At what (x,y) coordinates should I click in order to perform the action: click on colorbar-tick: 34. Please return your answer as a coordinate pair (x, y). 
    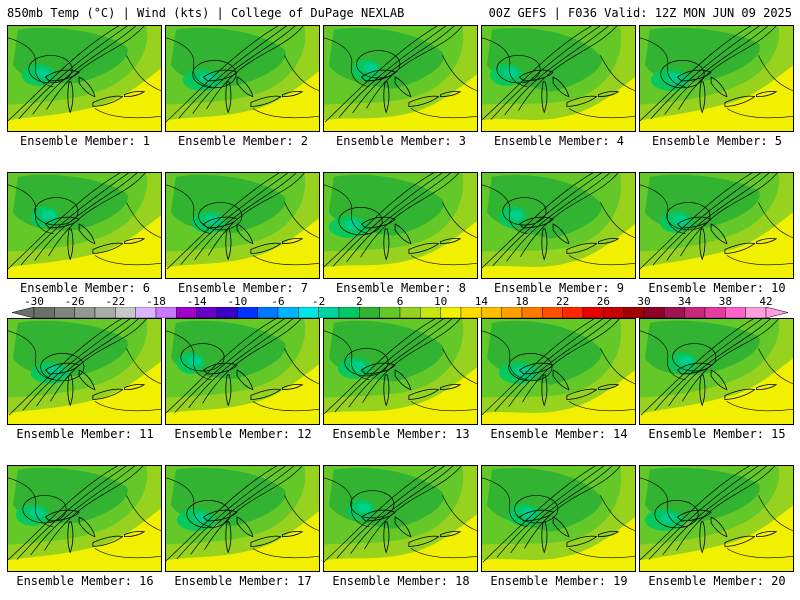
    Looking at the image, I should click on (685, 301).